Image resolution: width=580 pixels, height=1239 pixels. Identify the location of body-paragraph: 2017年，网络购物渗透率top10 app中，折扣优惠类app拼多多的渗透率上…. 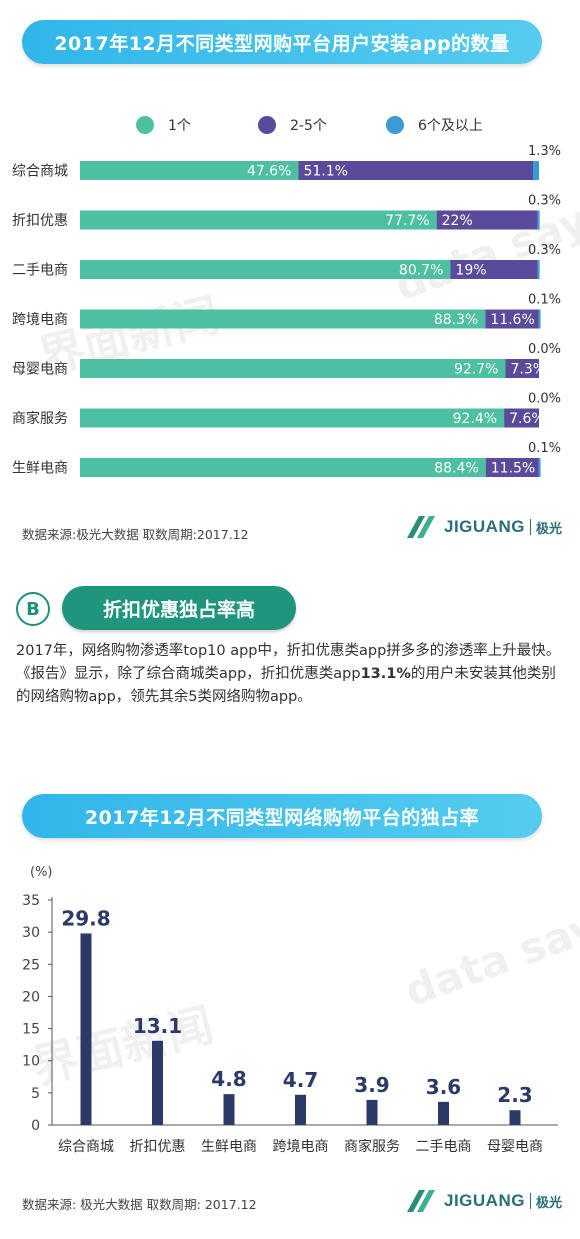
(291, 674).